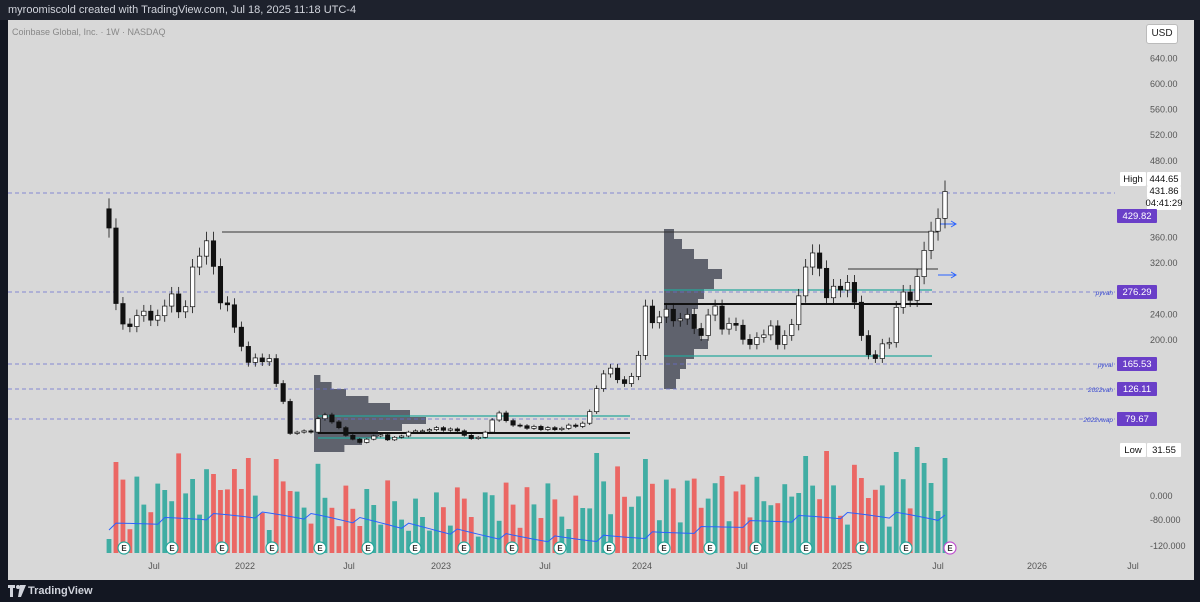 The width and height of the screenshot is (1200, 602). I want to click on high-label: High, so click(1133, 179).